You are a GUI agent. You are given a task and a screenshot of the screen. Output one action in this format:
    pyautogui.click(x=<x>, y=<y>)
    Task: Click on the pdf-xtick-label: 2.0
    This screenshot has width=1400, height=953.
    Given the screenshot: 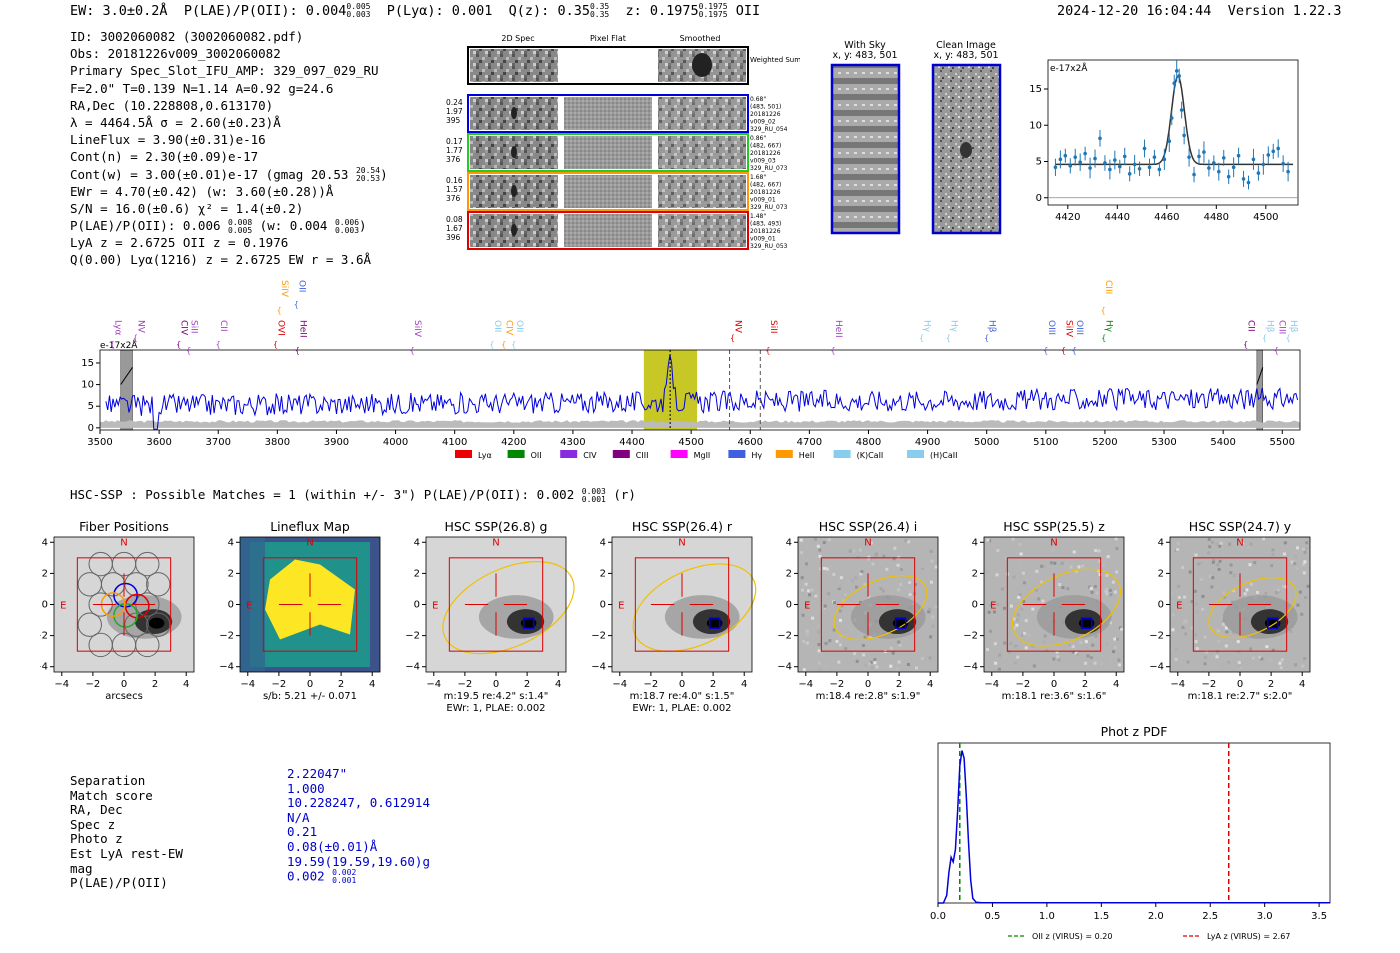 What is the action you would take?
    pyautogui.click(x=1156, y=916)
    